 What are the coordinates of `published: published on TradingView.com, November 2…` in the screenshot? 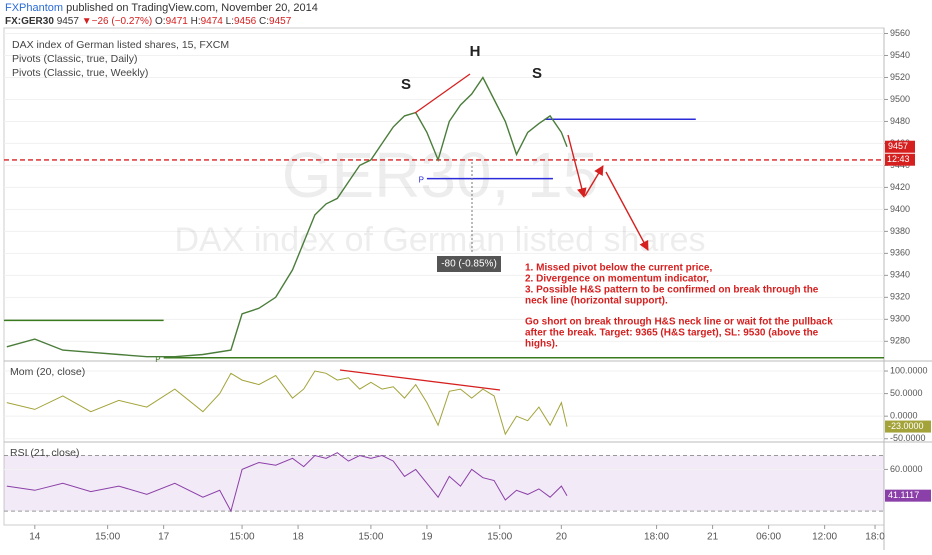 It's located at (192, 8).